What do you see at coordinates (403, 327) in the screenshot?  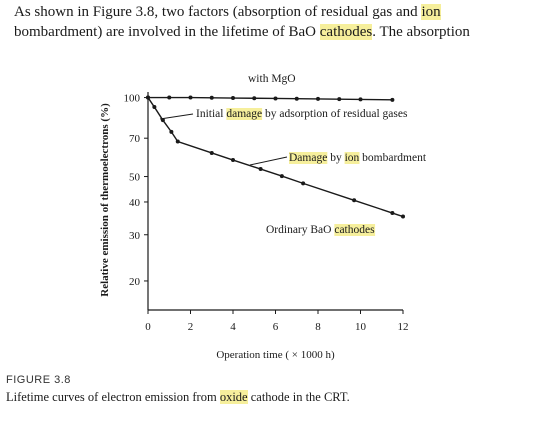 I see `x-tick-label: 12` at bounding box center [403, 327].